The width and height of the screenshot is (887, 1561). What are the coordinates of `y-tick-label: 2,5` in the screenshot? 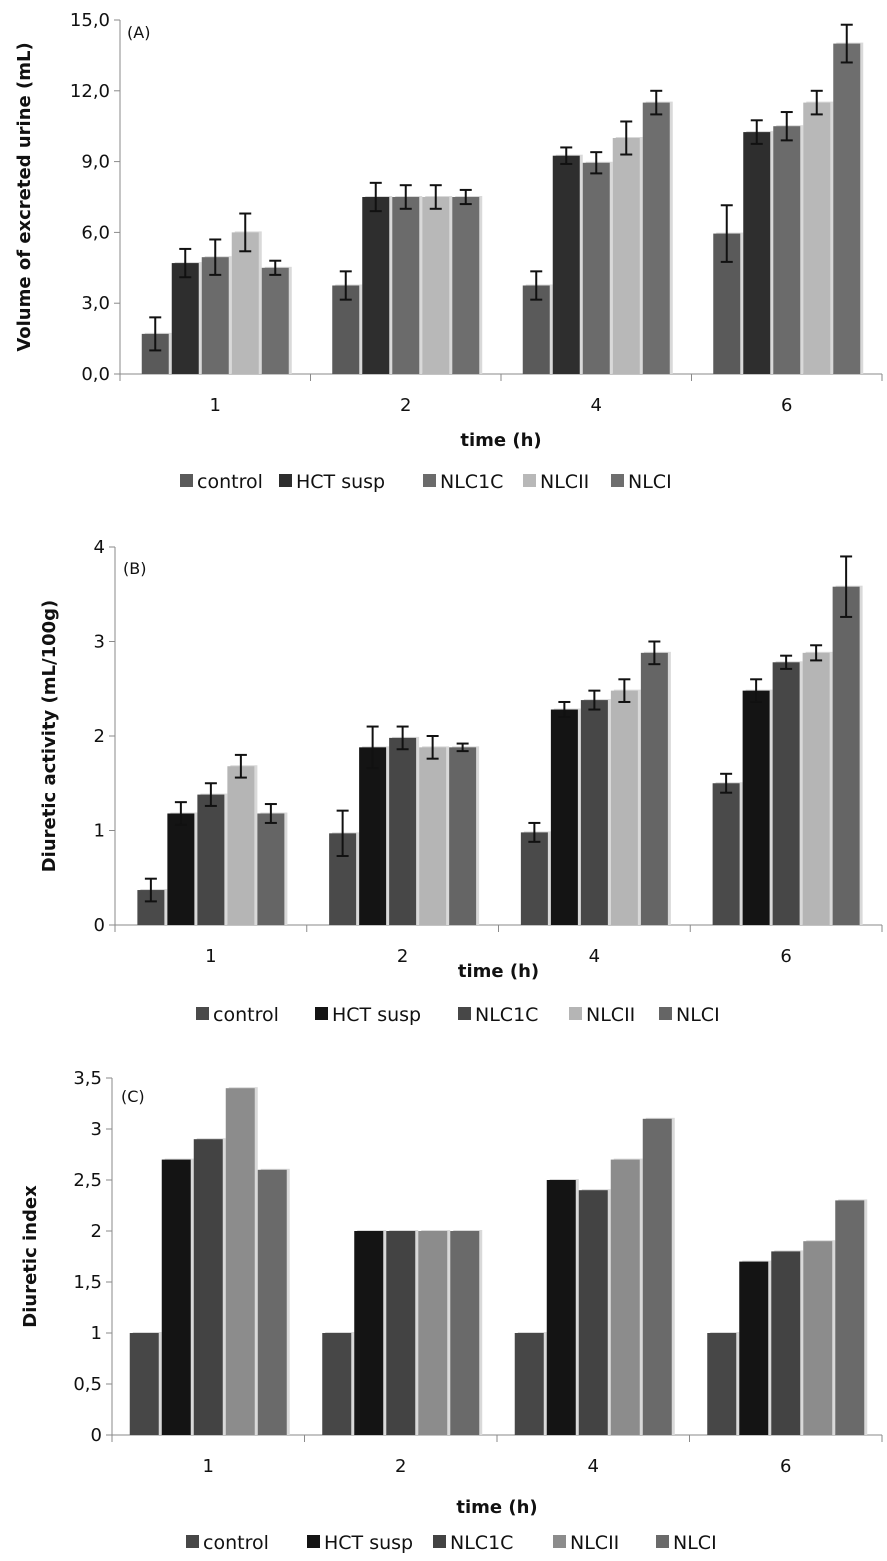 It's located at (87, 1180).